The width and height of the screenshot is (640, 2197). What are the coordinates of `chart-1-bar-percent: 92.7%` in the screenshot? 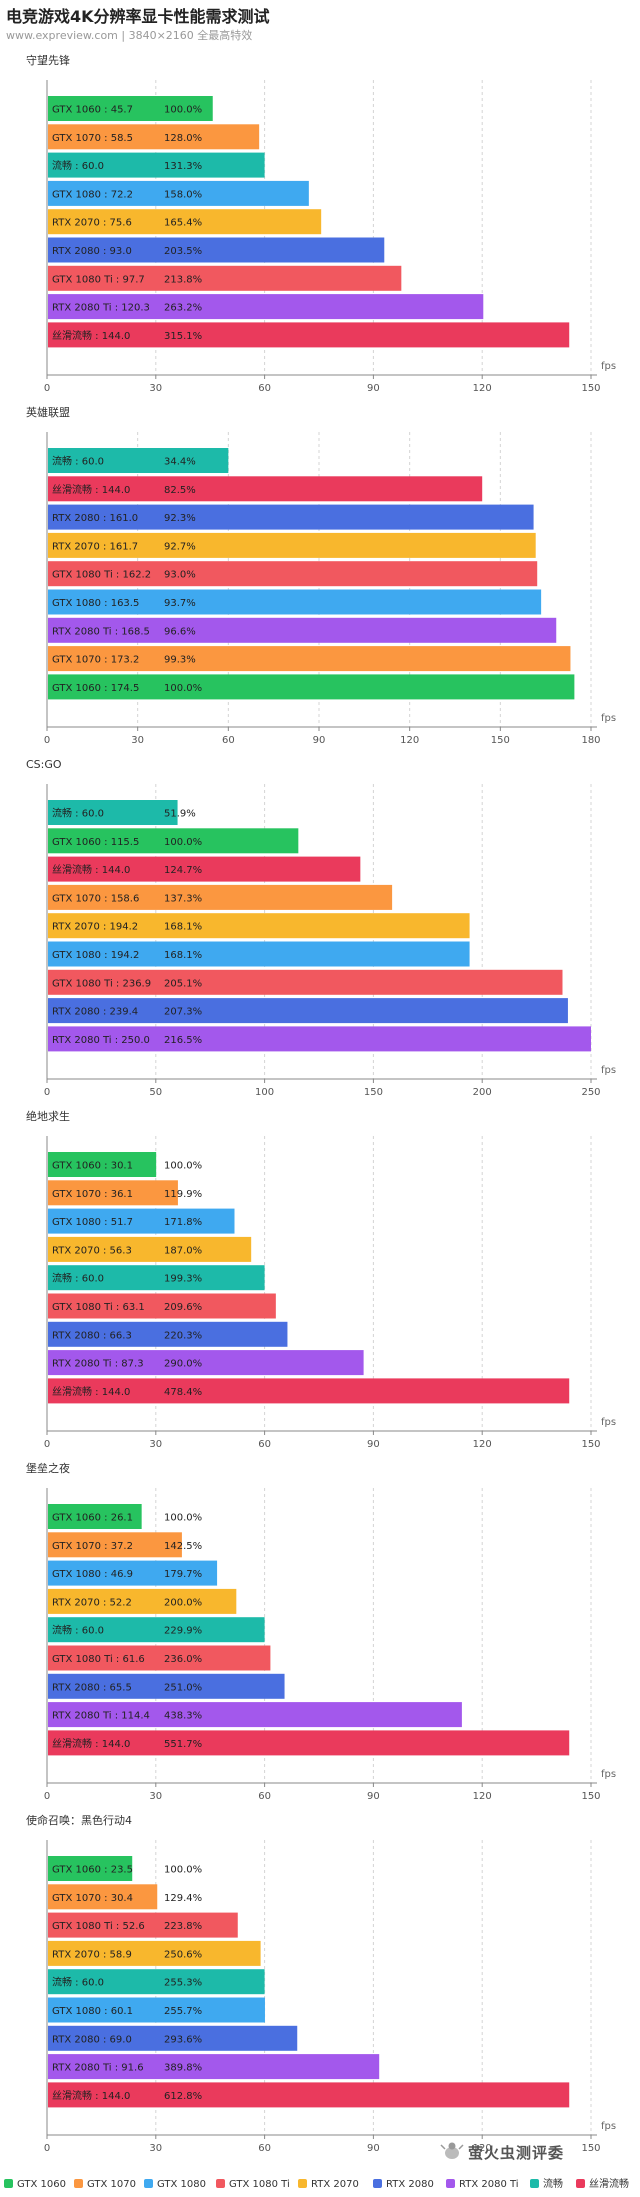 It's located at (180, 546).